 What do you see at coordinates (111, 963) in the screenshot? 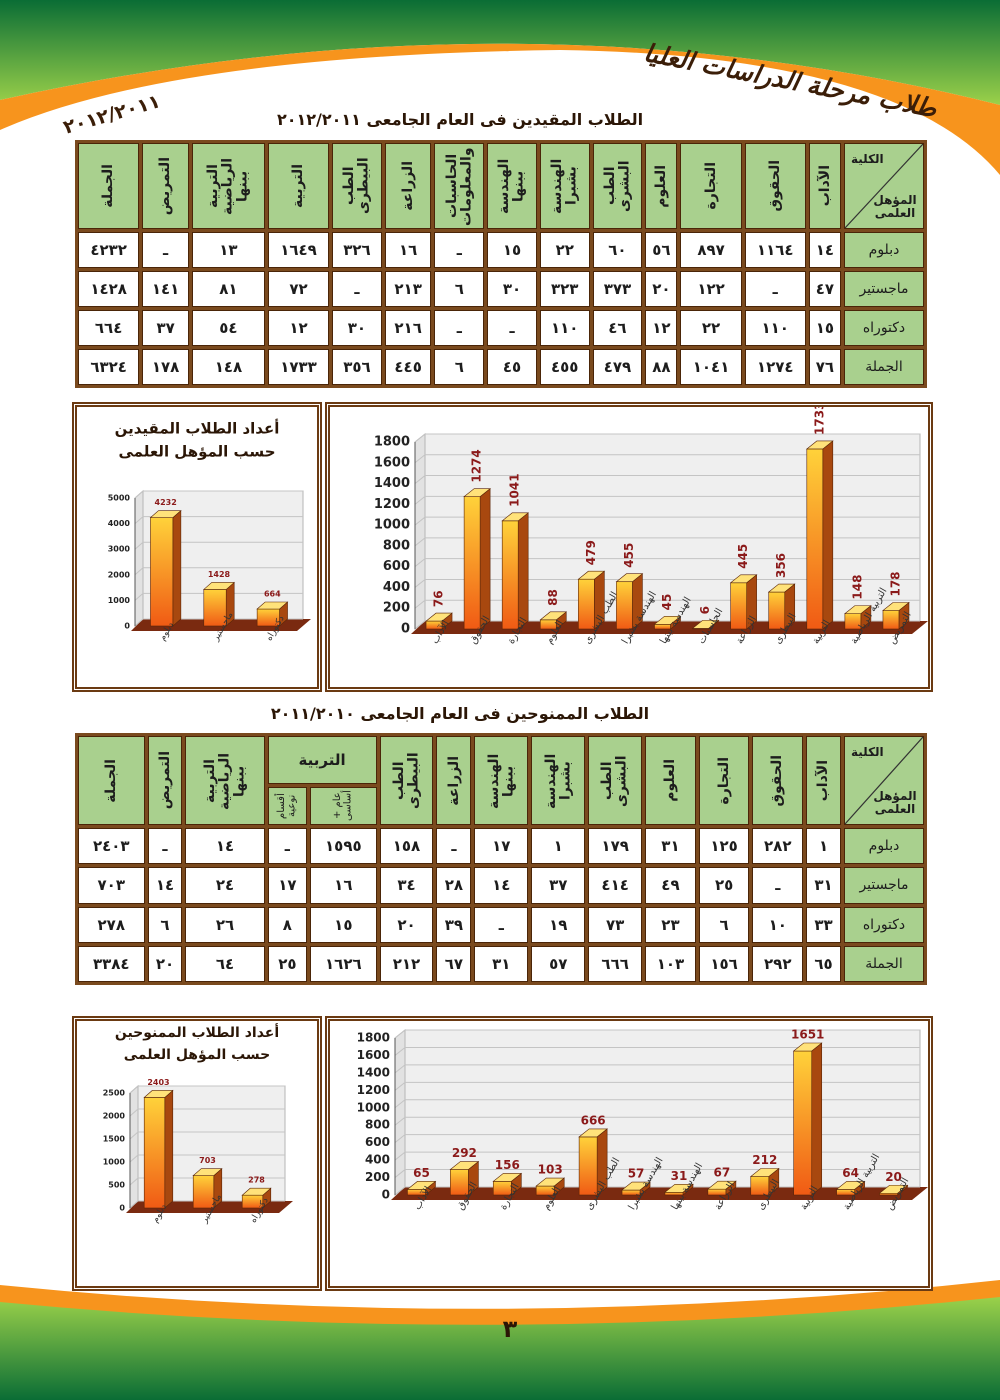
I see `table-cell: ٣٣٨٤` at bounding box center [111, 963].